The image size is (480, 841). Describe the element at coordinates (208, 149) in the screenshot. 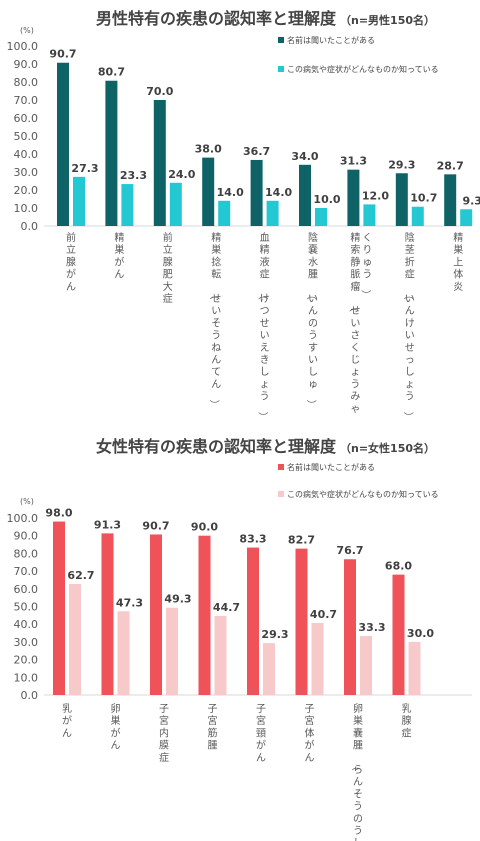

I see `data-label: 38.0` at that location.